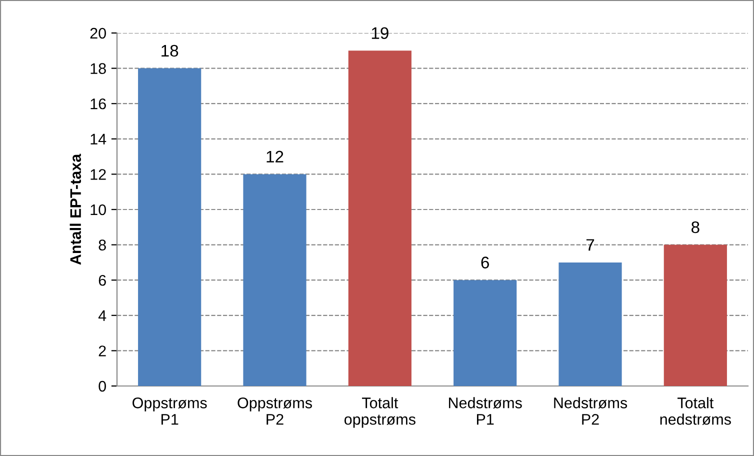 The width and height of the screenshot is (754, 456). I want to click on x-tick-label: Totalt nedstrøms, so click(695, 411).